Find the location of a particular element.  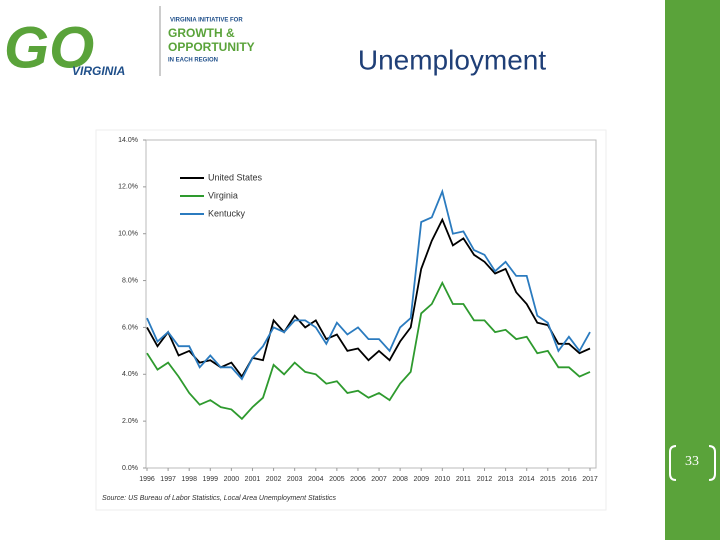

y-tick-label: 4.0% is located at coordinates (130, 374).